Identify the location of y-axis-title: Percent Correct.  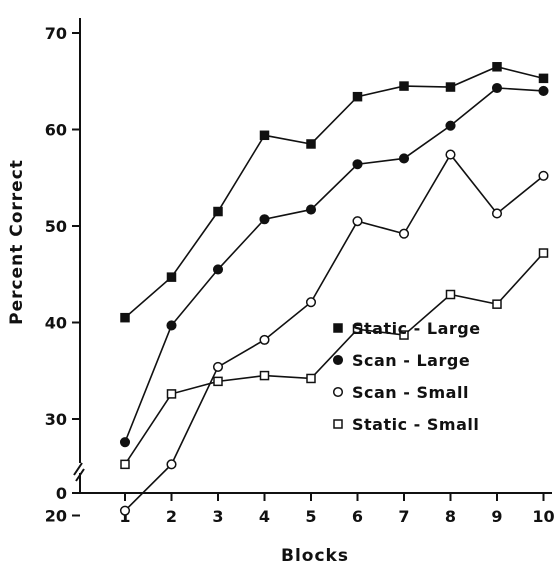
(17, 242).